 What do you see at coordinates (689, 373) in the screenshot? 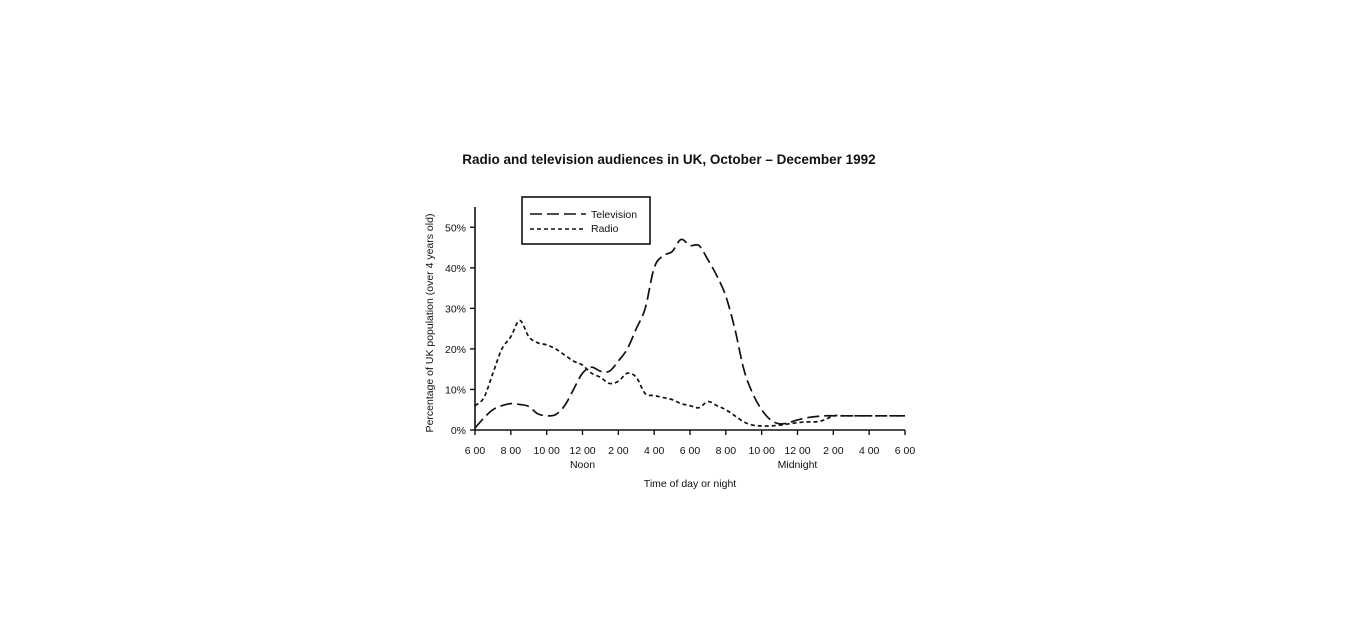
I see `series-line-radio` at bounding box center [689, 373].